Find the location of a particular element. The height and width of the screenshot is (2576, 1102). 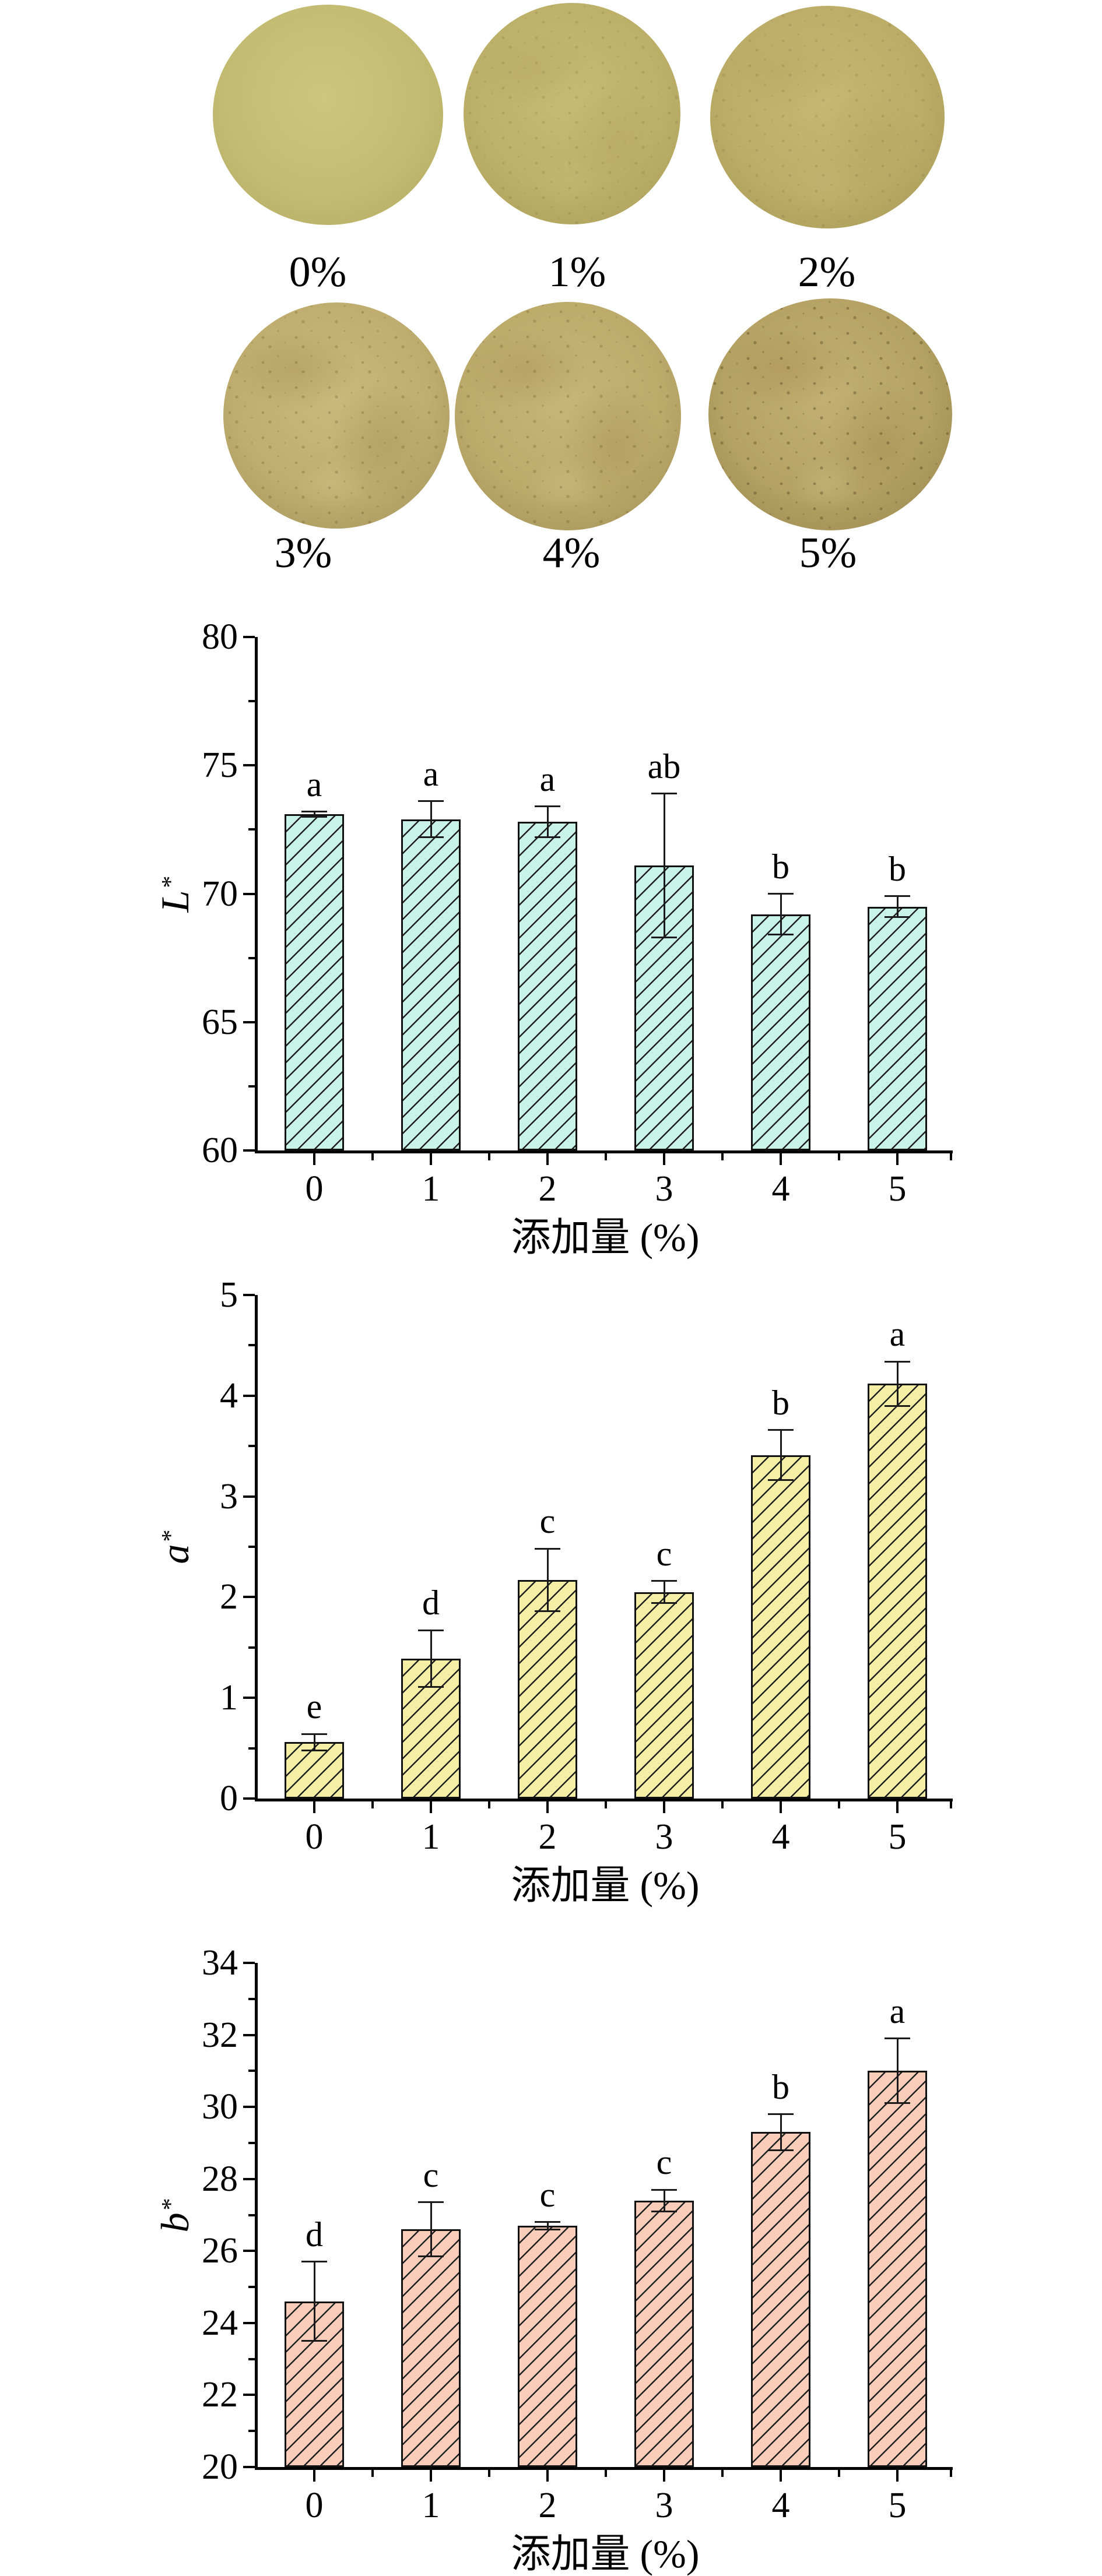

photo-label-5pct: 5% is located at coordinates (828, 553).